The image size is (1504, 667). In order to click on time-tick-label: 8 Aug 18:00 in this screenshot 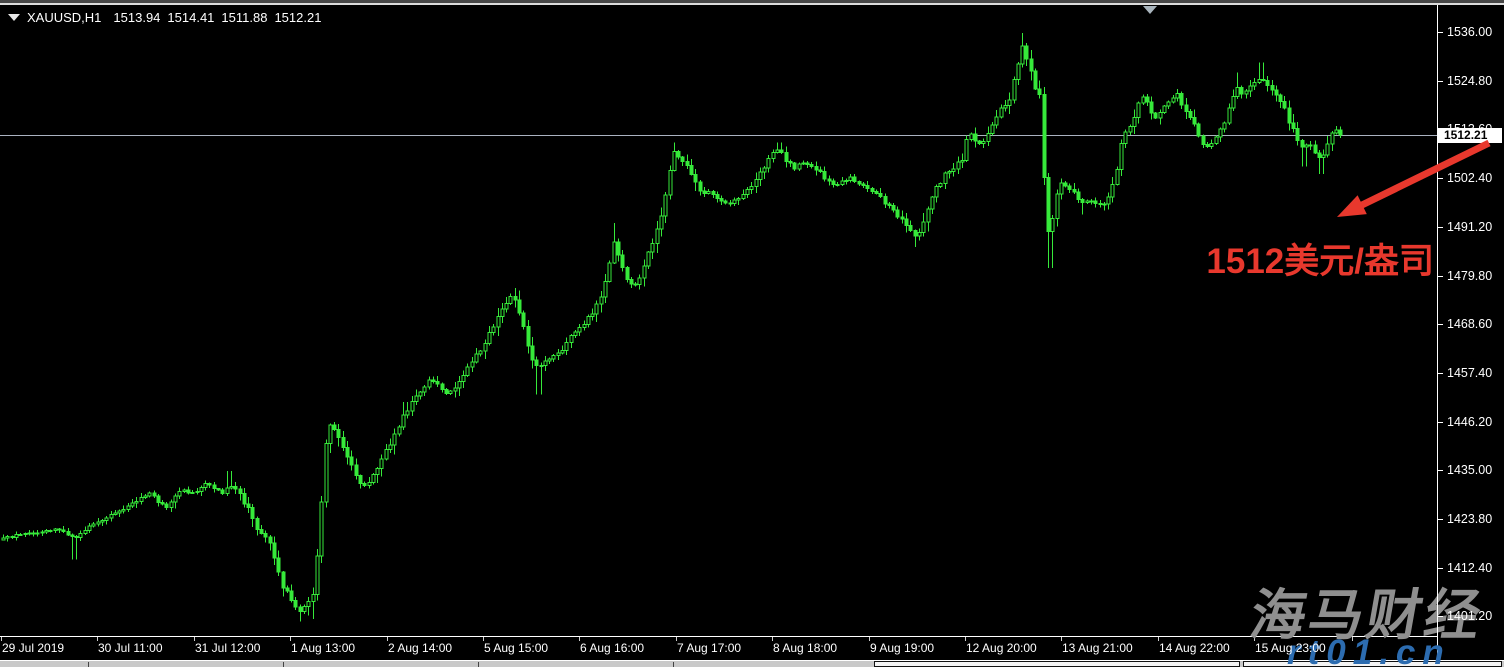, I will do `click(805, 648)`.